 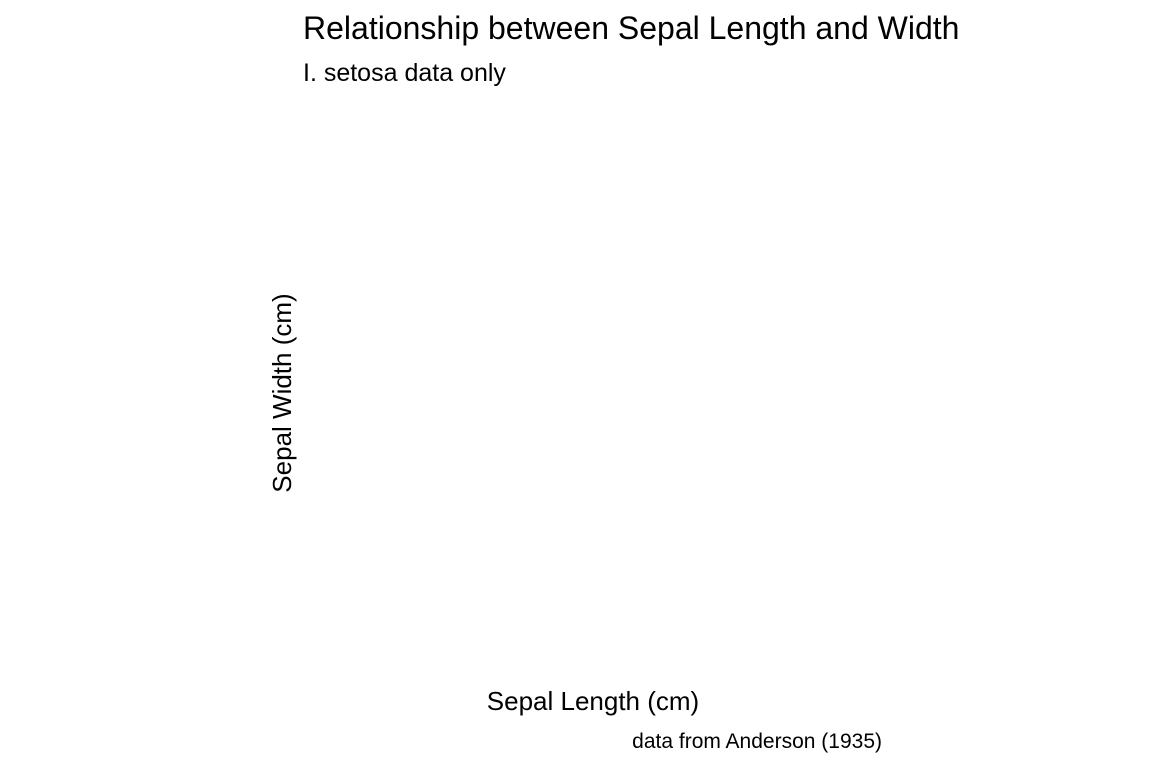 I want to click on chart-caption: data from Anderson (1935), so click(x=757, y=741).